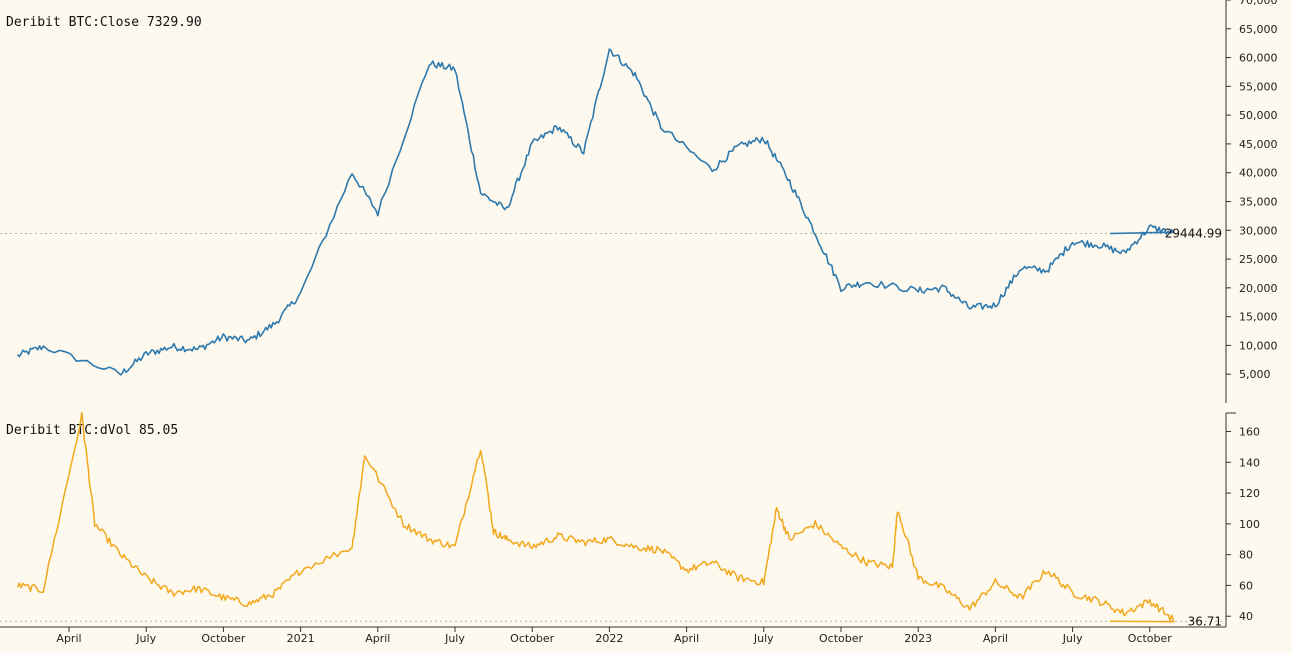  What do you see at coordinates (1258, 29) in the screenshot?
I see `y-tick-label: 65,000` at bounding box center [1258, 29].